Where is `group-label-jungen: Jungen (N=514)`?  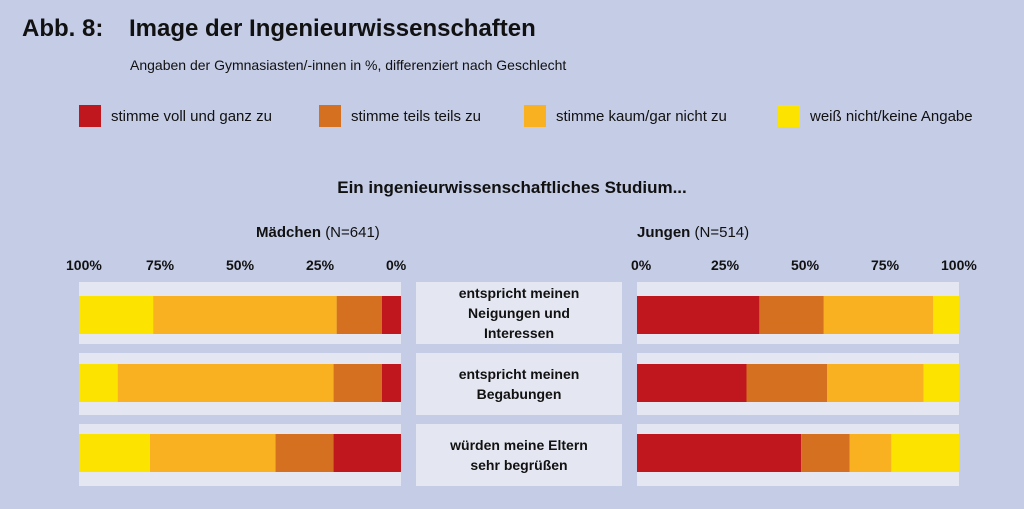
group-label-jungen: Jungen (N=514) is located at coordinates (693, 232).